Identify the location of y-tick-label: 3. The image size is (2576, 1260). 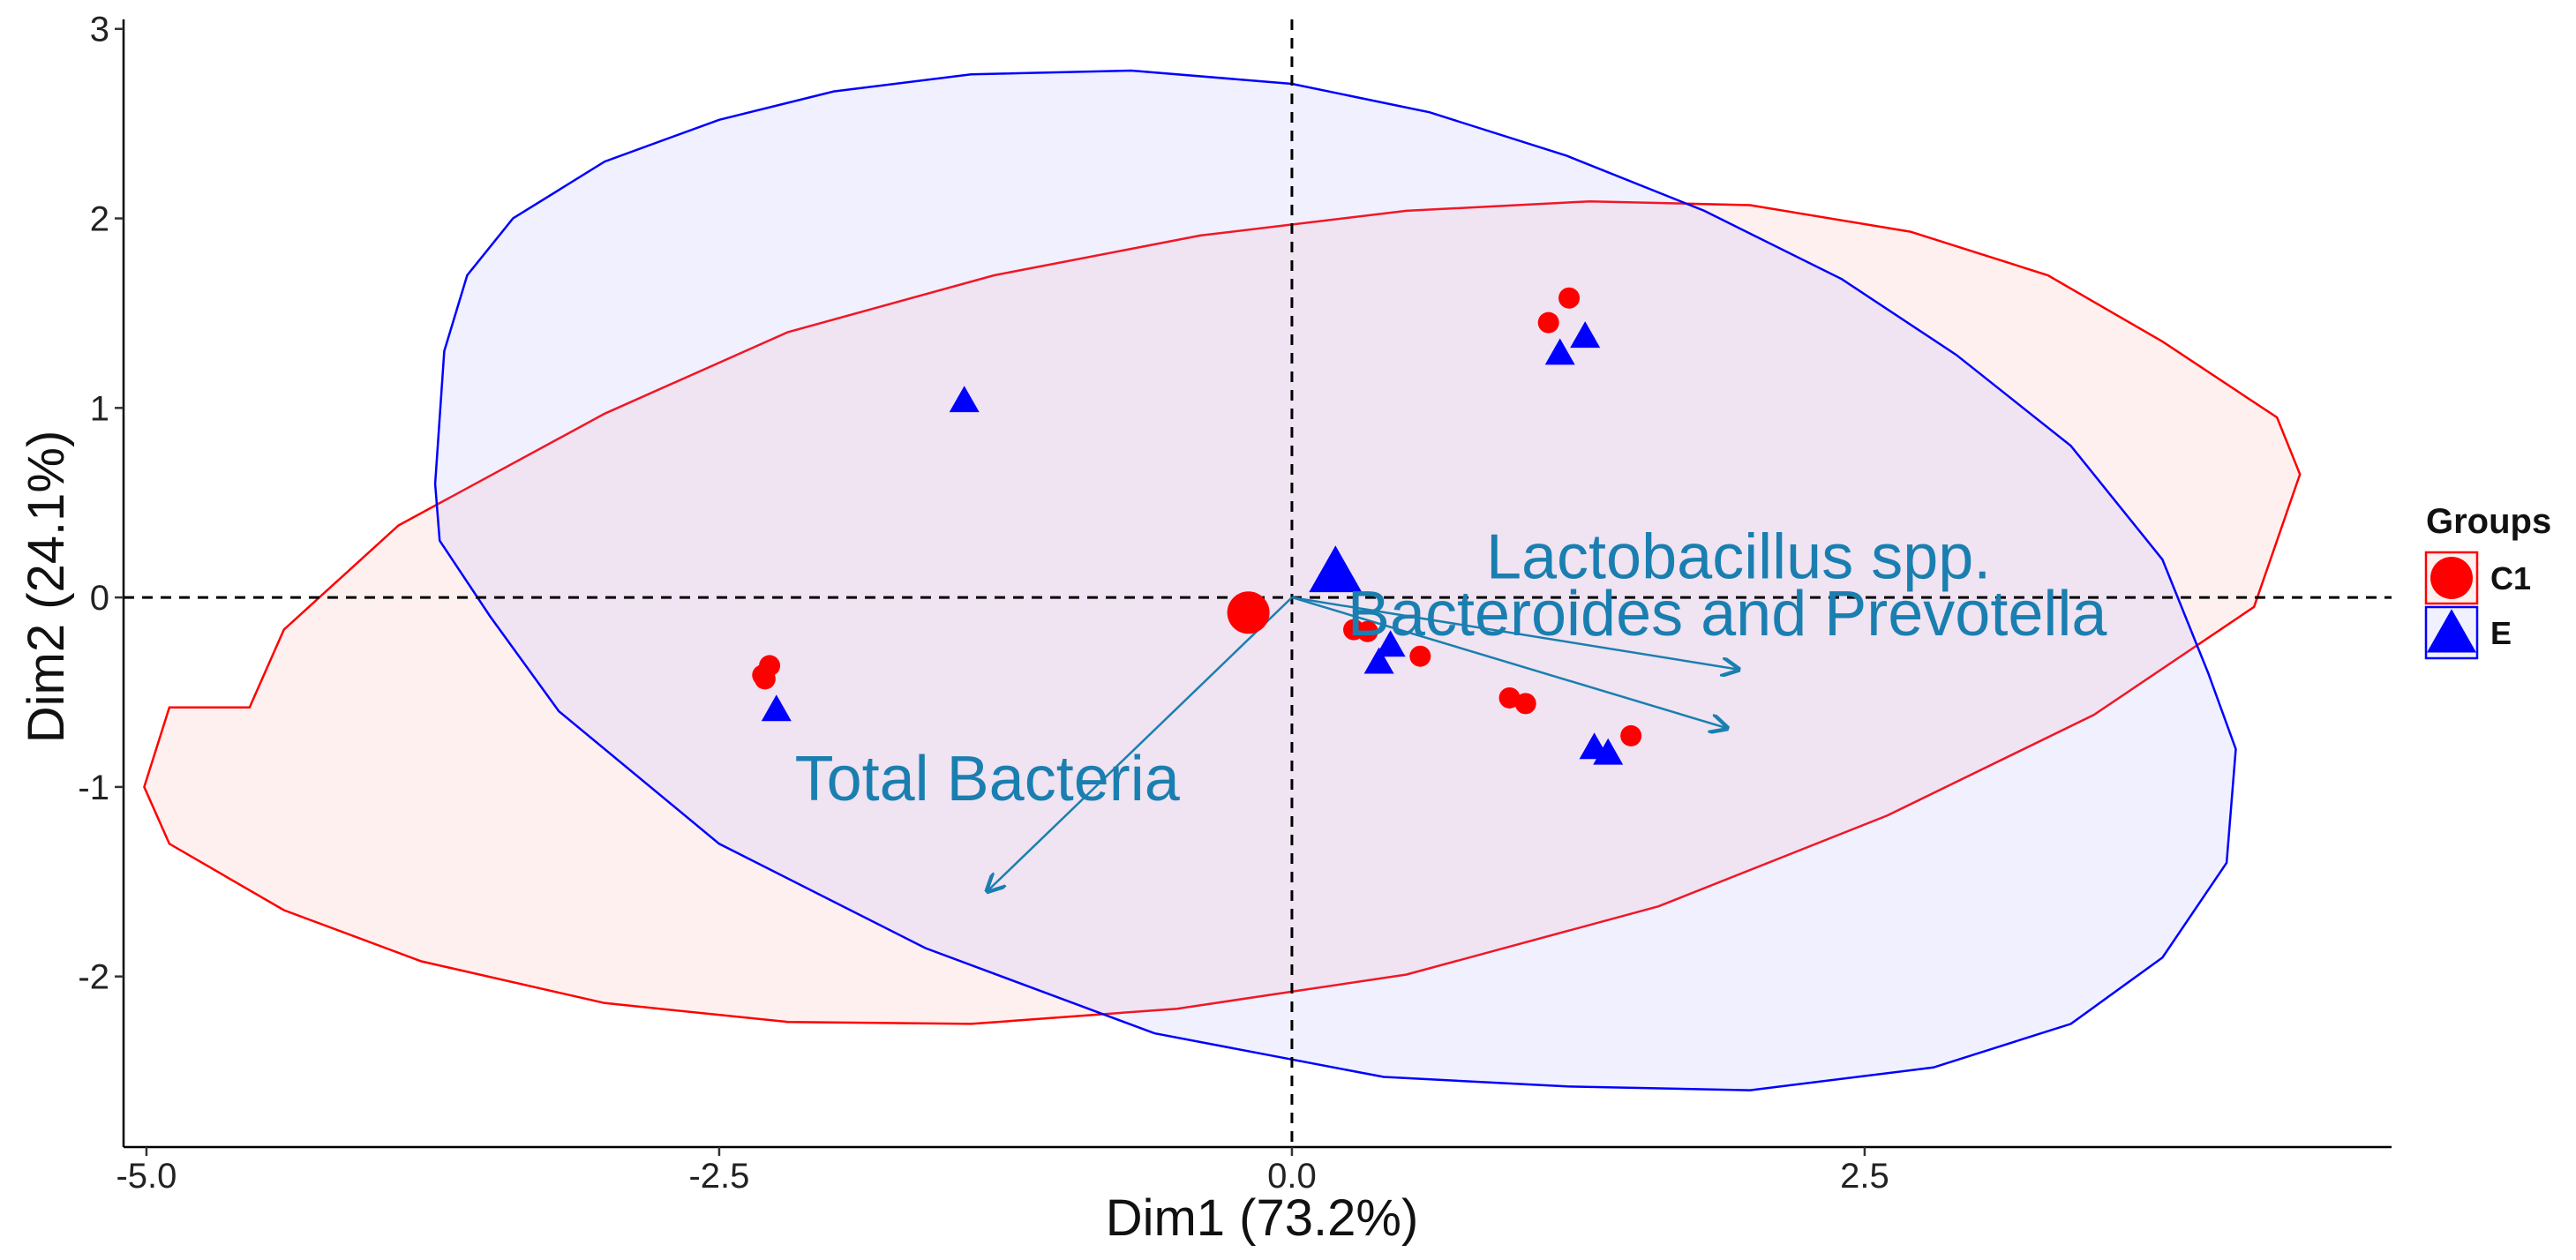
(99, 30).